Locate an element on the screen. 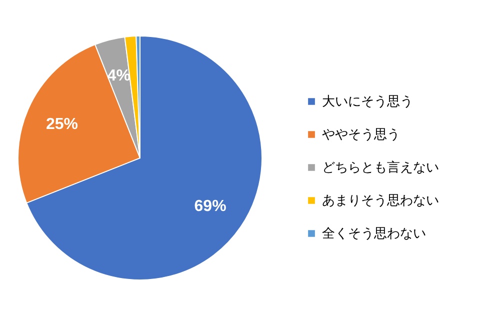 This screenshot has height=320, width=480. legend-label: あまりそう思わない is located at coordinates (380, 200).